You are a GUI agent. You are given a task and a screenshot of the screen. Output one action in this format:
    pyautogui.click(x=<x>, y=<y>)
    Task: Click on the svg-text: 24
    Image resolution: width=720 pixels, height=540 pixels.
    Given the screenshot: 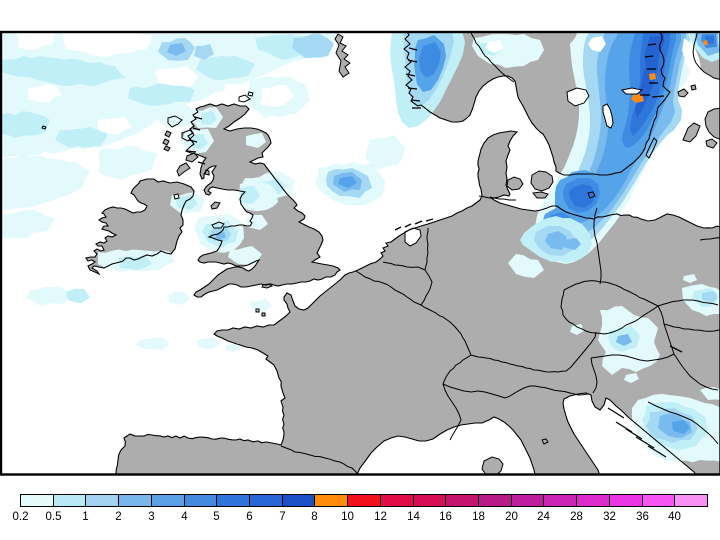 What is the action you would take?
    pyautogui.click(x=543, y=517)
    